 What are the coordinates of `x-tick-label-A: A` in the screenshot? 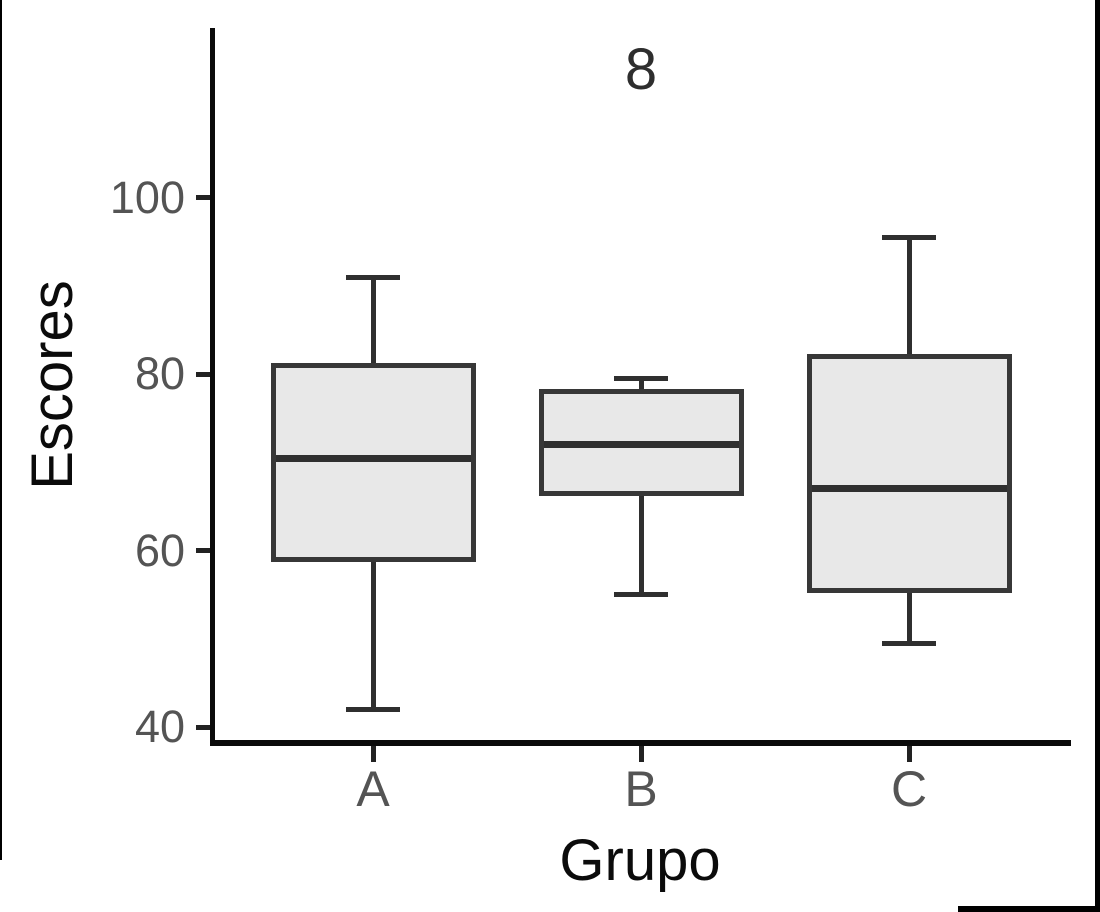 It's located at (373, 789).